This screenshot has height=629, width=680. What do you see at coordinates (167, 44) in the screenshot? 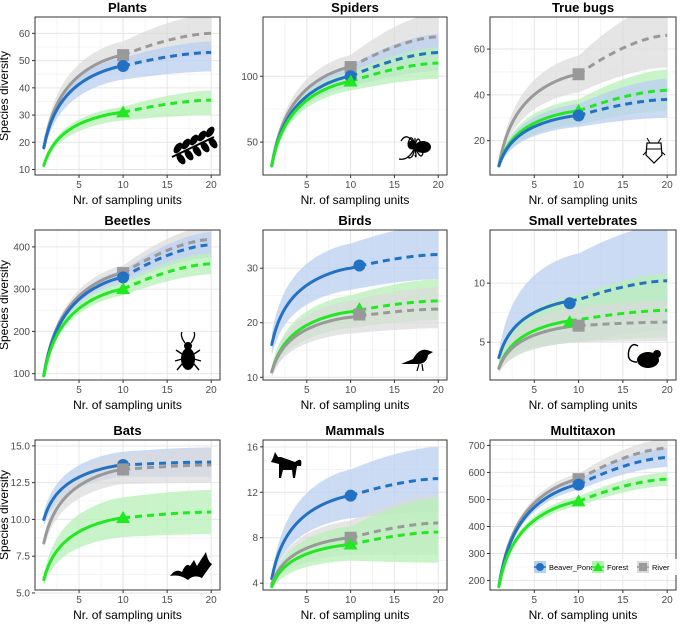
I see `extrapolated-line-river` at bounding box center [167, 44].